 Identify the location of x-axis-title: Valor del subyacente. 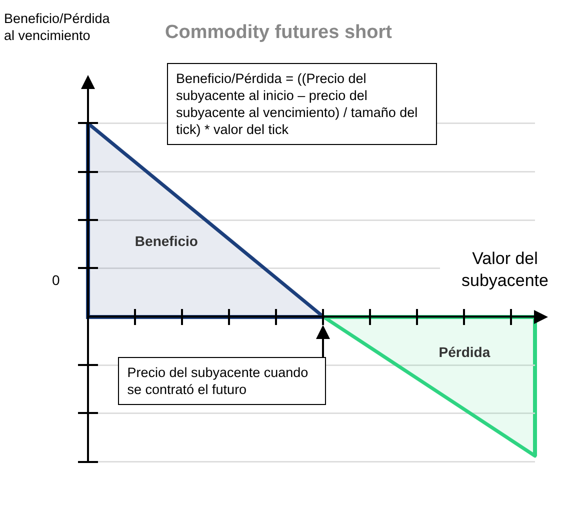
(504, 270).